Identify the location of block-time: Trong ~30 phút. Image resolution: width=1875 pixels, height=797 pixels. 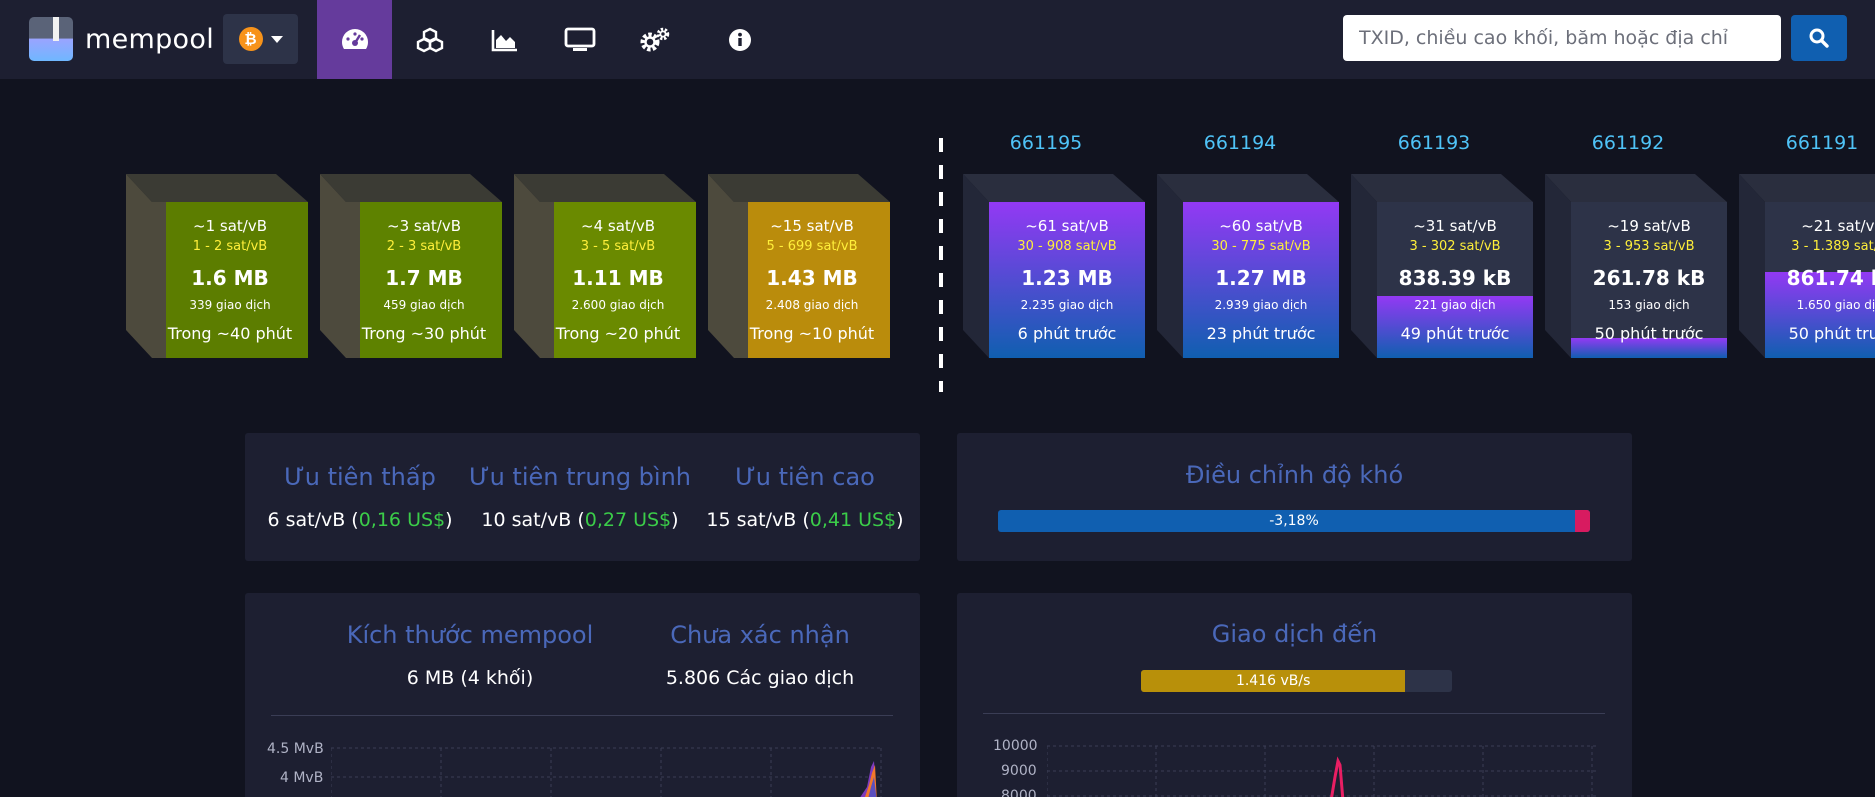
(424, 333).